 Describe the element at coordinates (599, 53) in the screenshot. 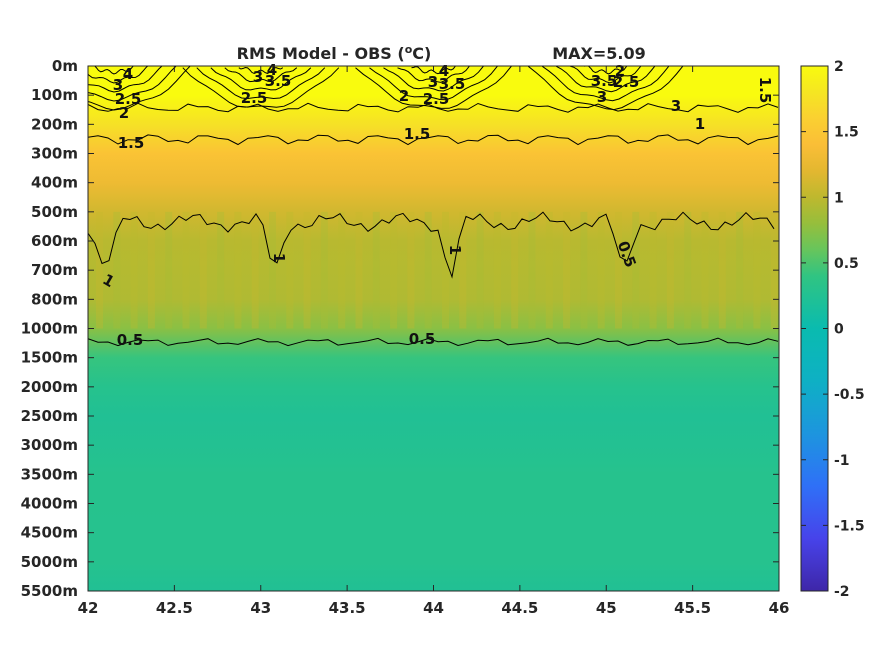

I see `max-value-label: MAX=5.09` at that location.